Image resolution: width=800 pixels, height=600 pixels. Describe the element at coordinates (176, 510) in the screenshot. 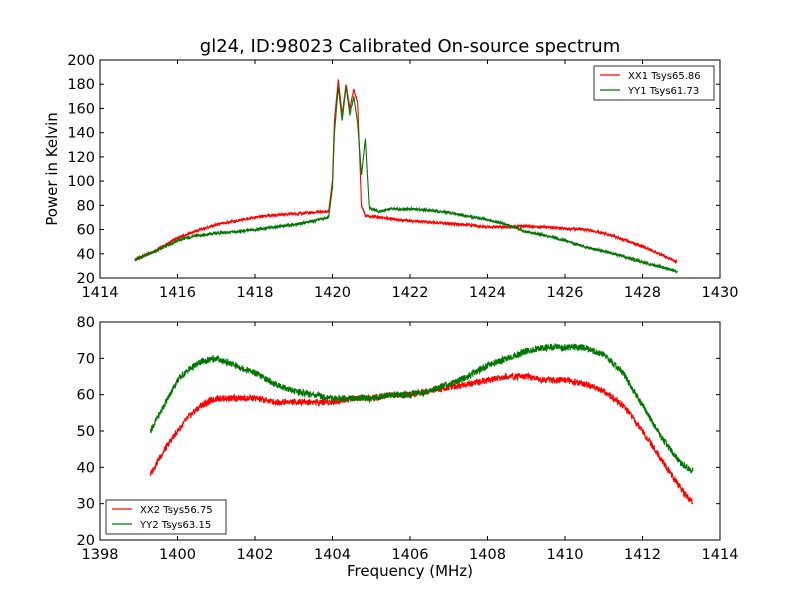

I see `legend-label: XX2 Tsys56.75` at that location.